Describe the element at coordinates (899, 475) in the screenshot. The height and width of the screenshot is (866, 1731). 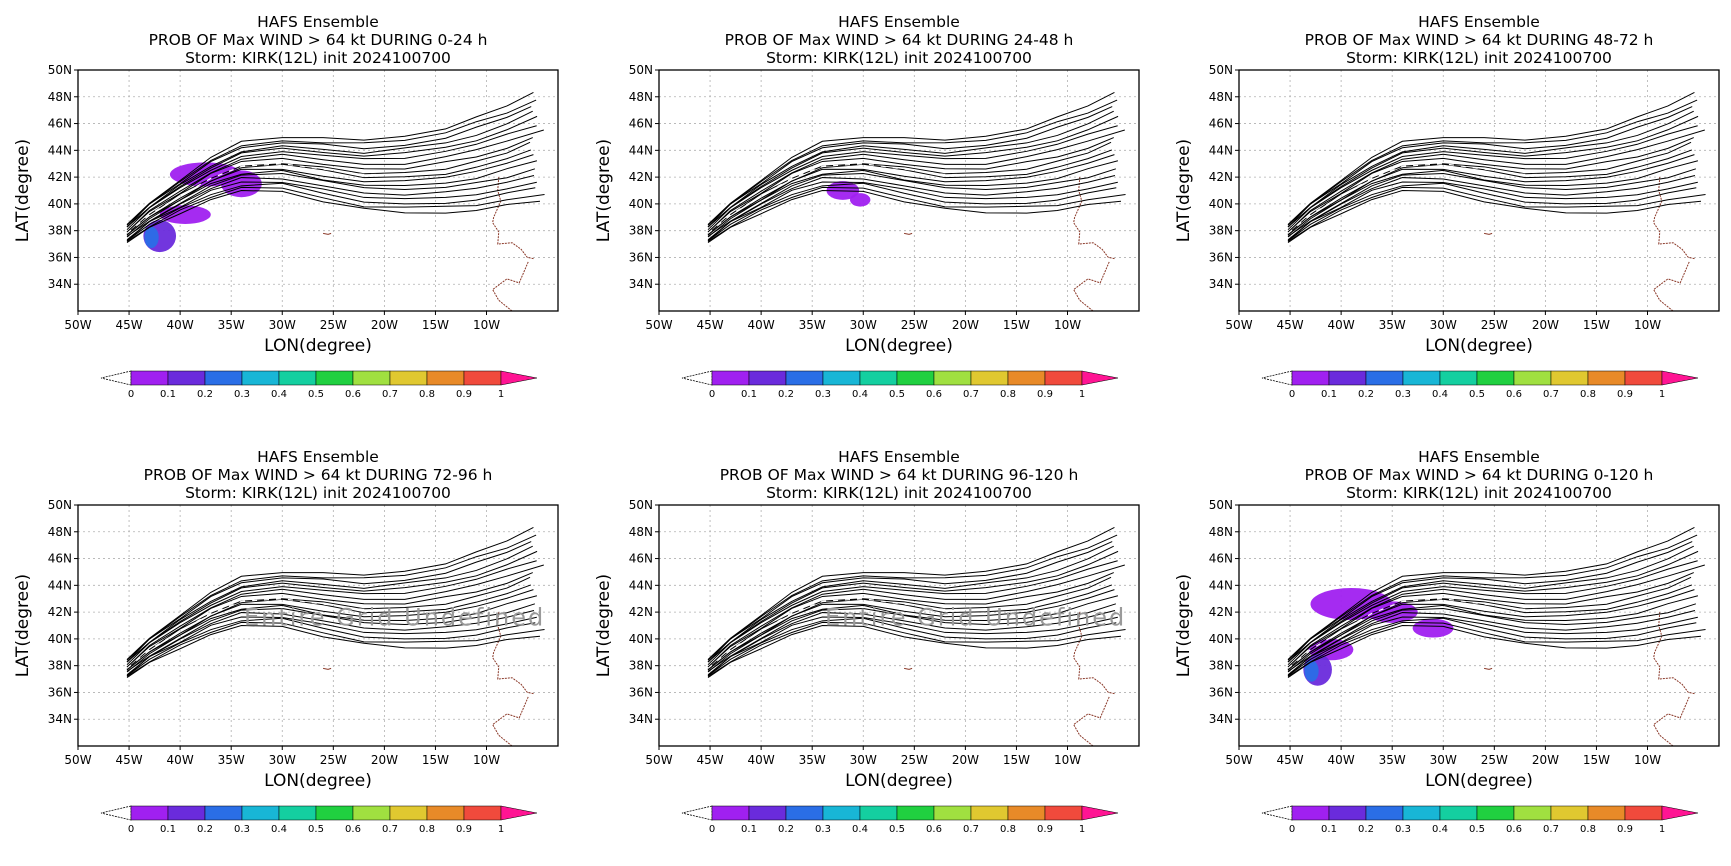
I see `chart-title-line-2: PROB OF Max WIND > 64 kt DURING 96-120 h` at that location.